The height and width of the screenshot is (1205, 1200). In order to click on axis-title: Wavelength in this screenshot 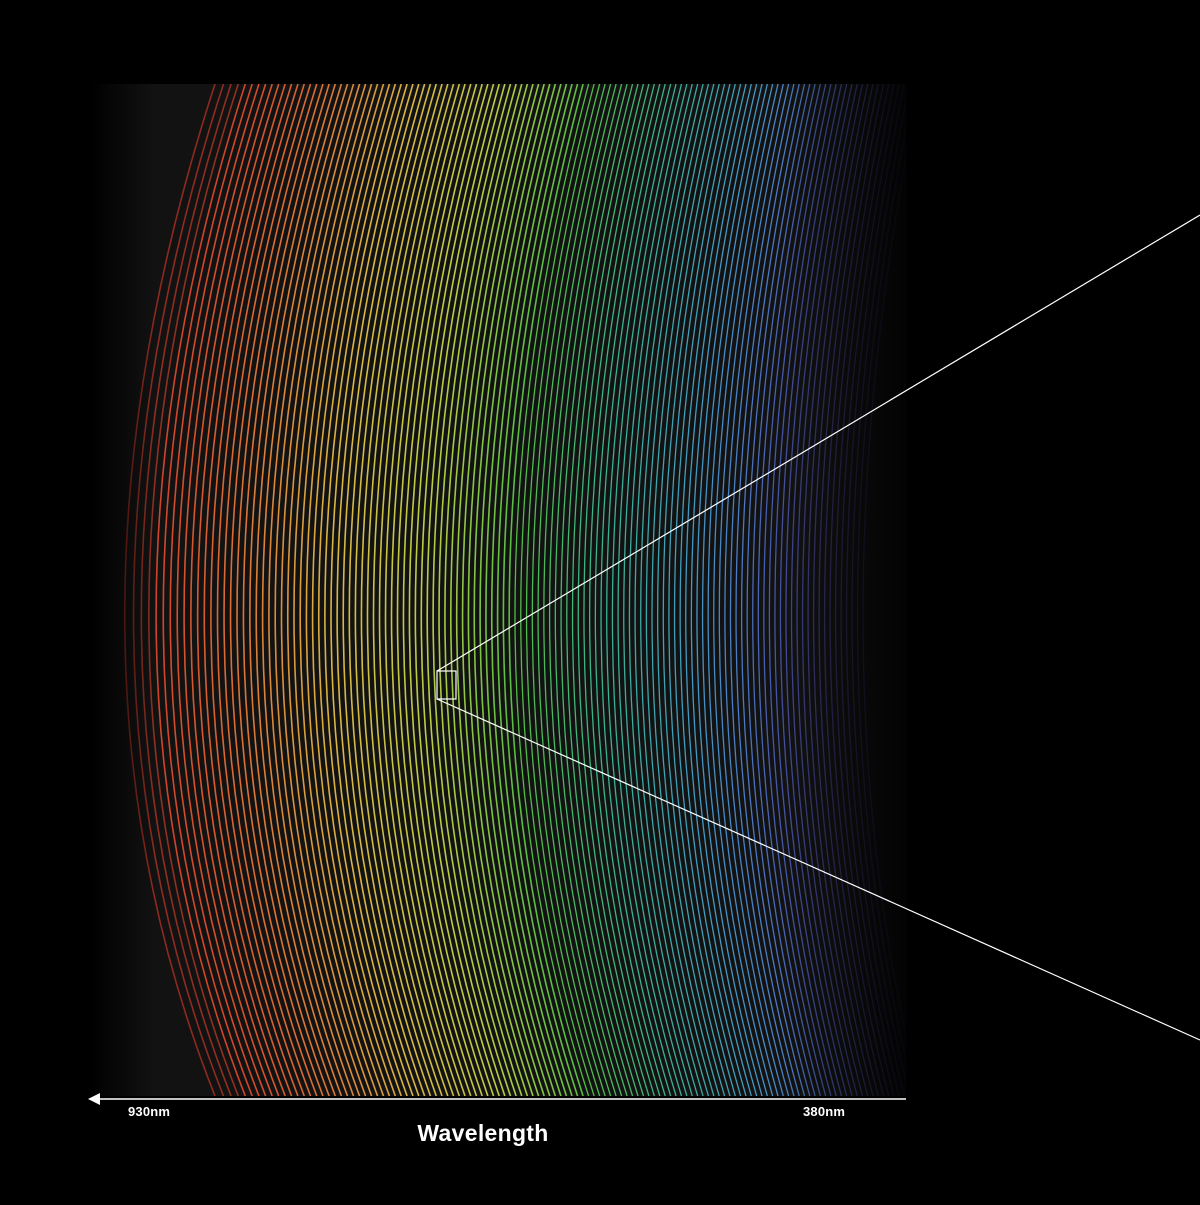, I will do `click(483, 1133)`.